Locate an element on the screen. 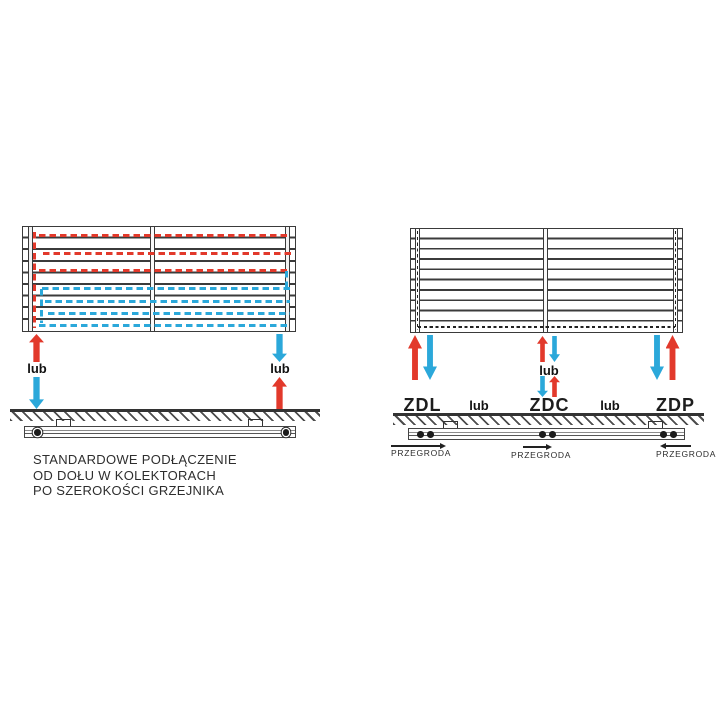  radiator-right is located at coordinates (546, 280).